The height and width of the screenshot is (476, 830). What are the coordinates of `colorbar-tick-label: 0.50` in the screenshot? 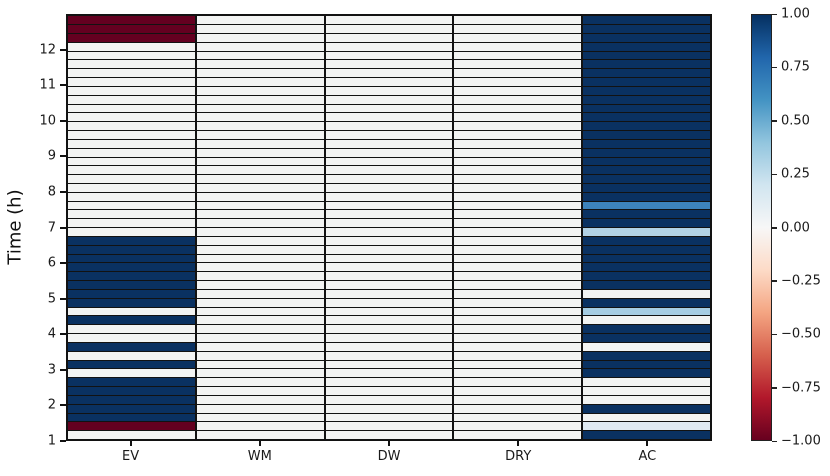 It's located at (795, 121).